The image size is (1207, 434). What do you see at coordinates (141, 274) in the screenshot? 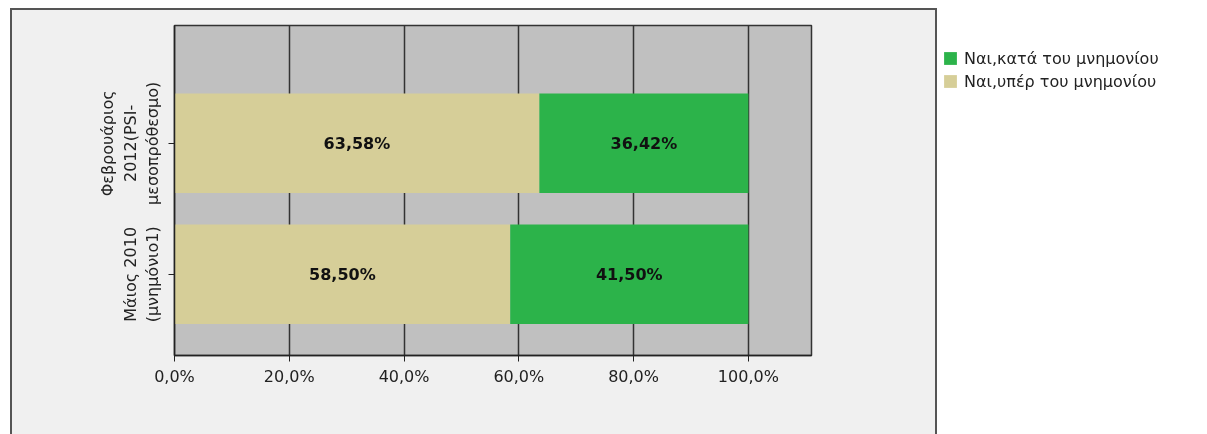
I see `y-tick-label: Μάιος 2010 (μνημόνιο1)` at bounding box center [141, 274].